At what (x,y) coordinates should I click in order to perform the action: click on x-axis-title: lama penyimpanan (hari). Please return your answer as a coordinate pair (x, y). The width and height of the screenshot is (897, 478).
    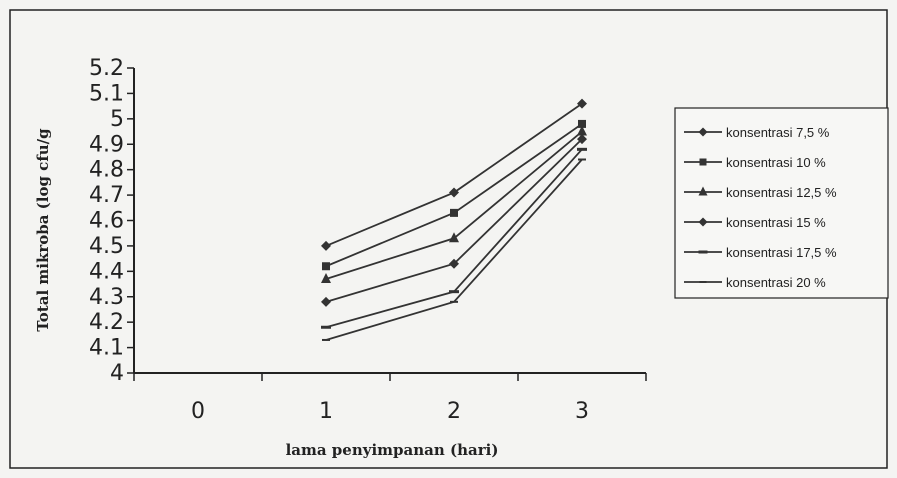
    Looking at the image, I should click on (392, 450).